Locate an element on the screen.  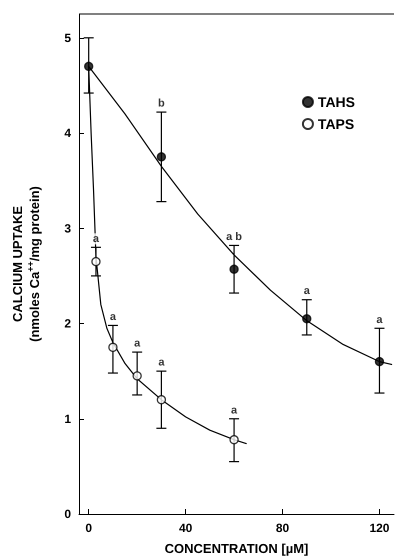
y-tick-label: 0 is located at coordinates (68, 514).